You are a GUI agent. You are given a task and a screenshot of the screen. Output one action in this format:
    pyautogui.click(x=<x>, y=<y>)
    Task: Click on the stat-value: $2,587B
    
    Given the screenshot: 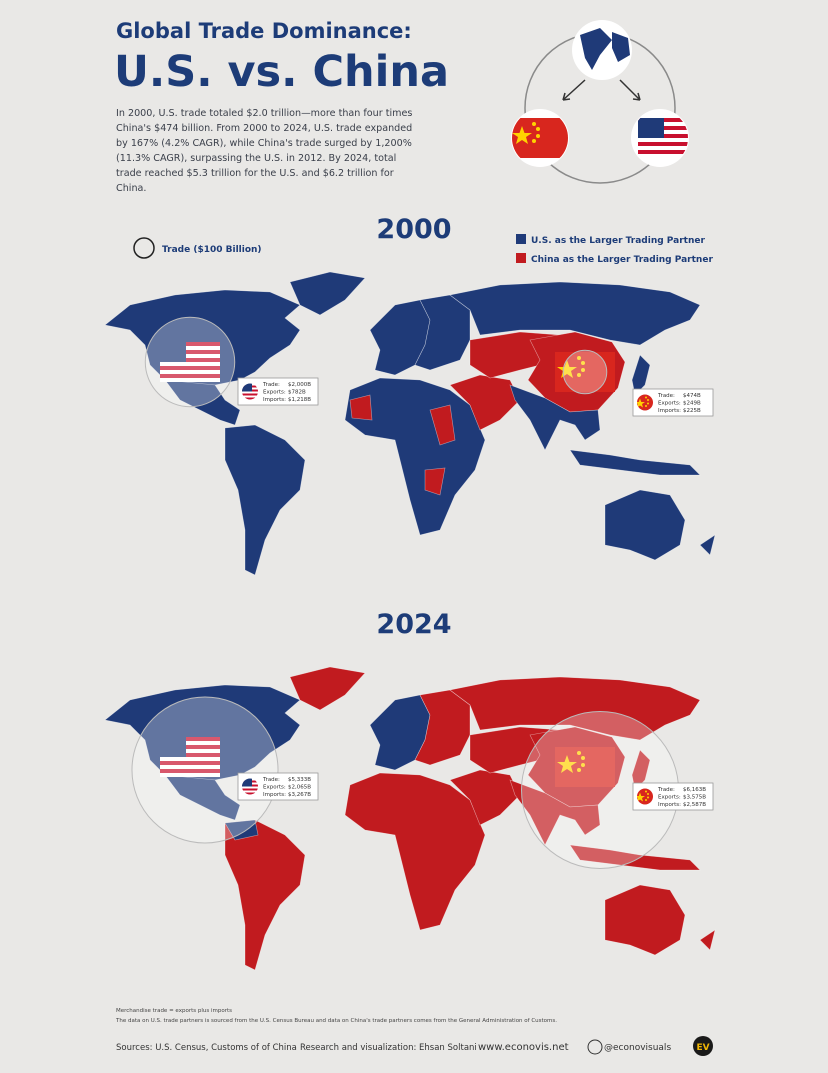 What is the action you would take?
    pyautogui.click(x=694, y=805)
    